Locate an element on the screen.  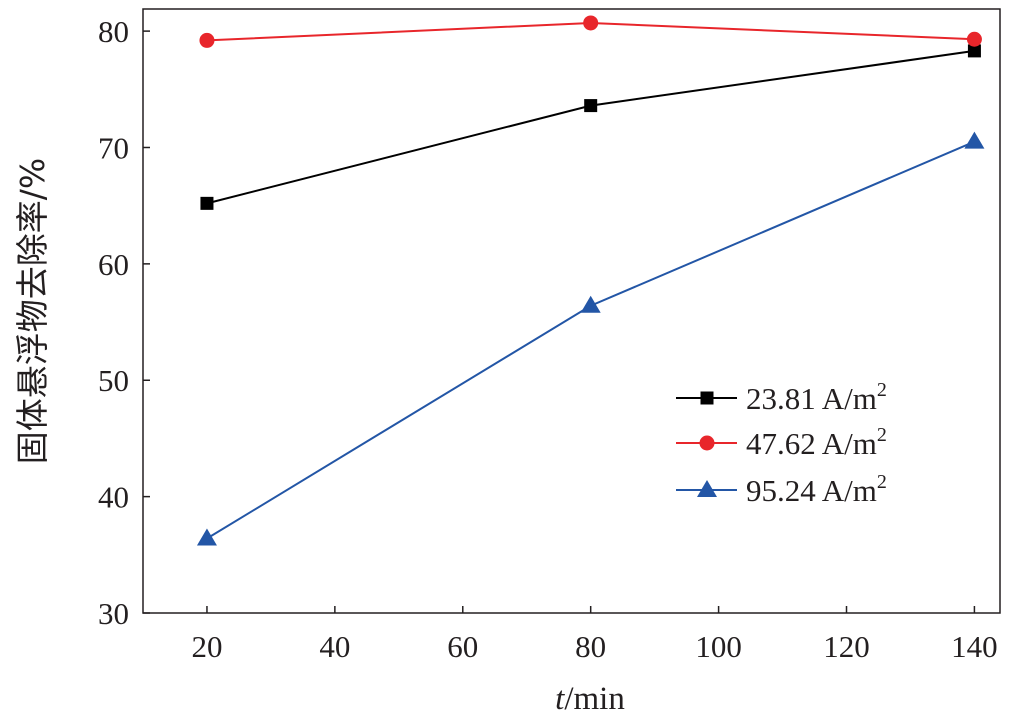
y-tick-label: 60 is located at coordinates (113, 264).